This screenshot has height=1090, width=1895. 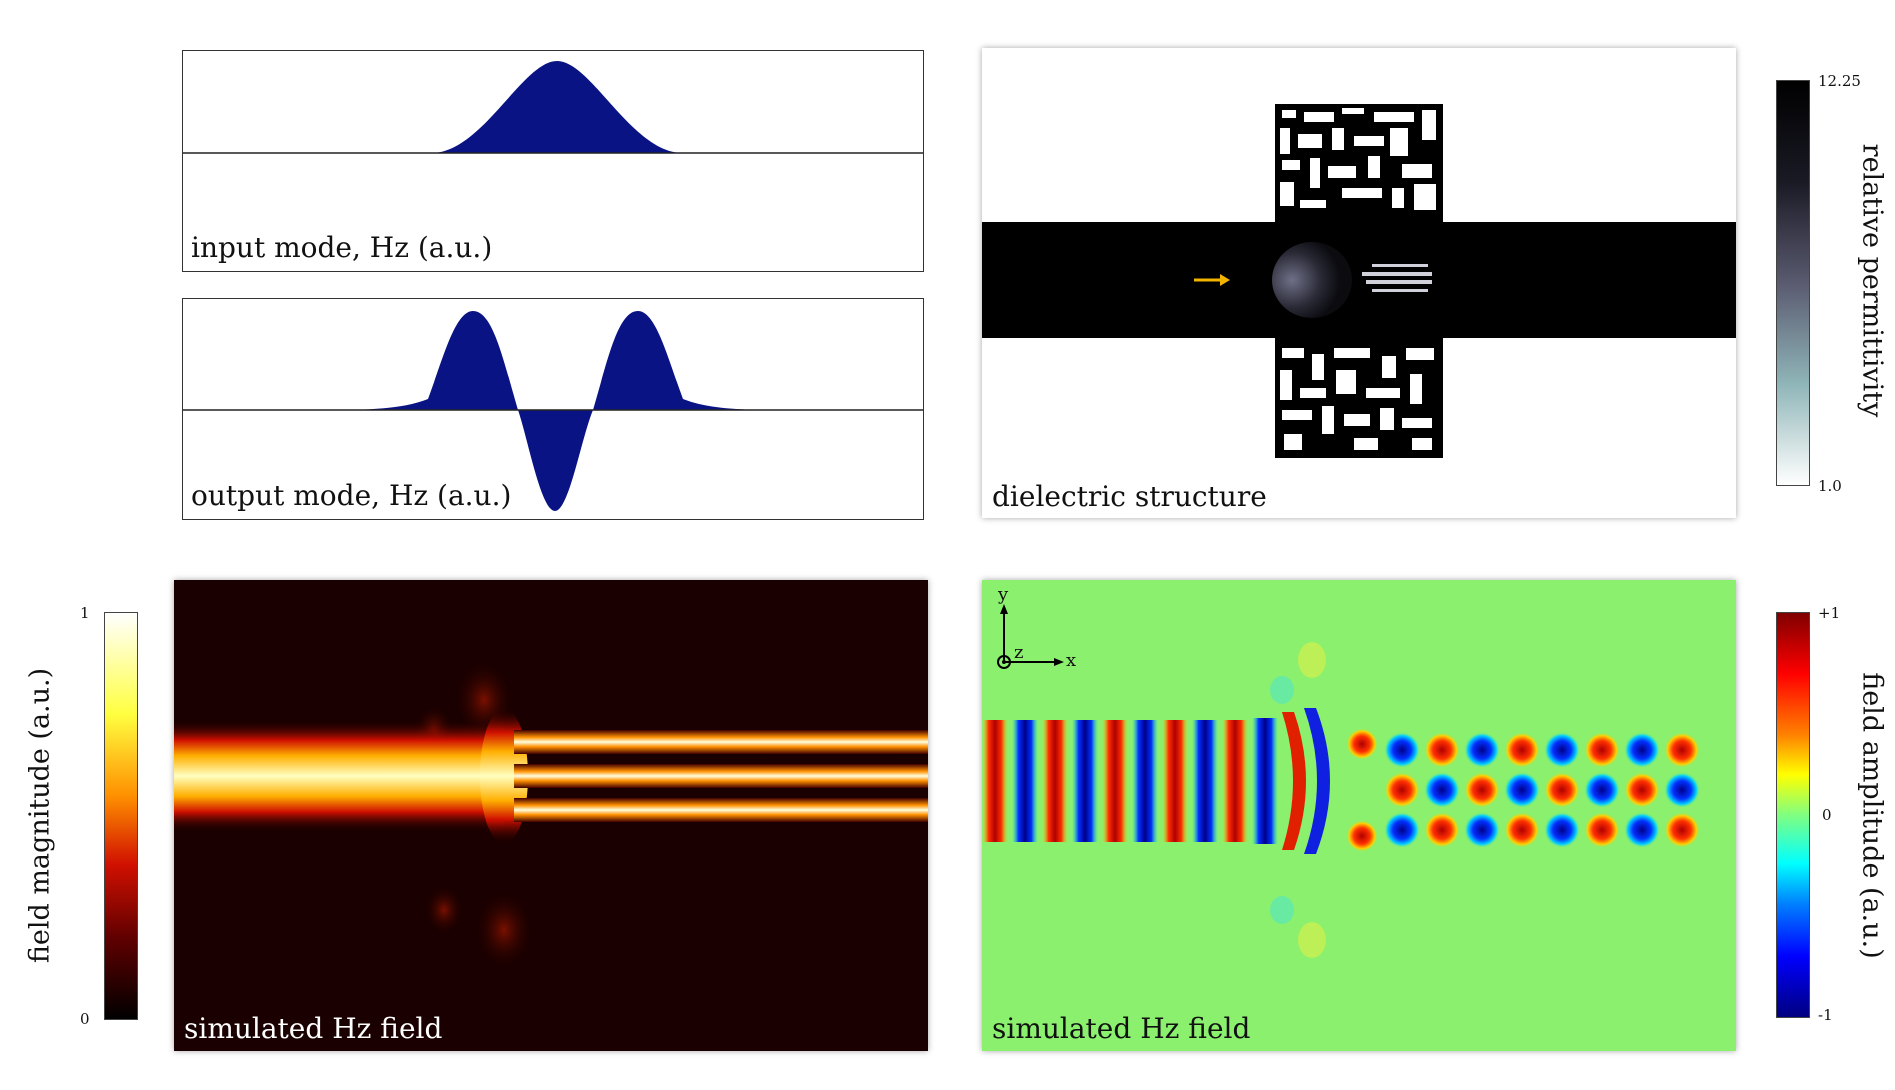 What do you see at coordinates (85, 613) in the screenshot?
I see `magnitude-max-label: 1` at bounding box center [85, 613].